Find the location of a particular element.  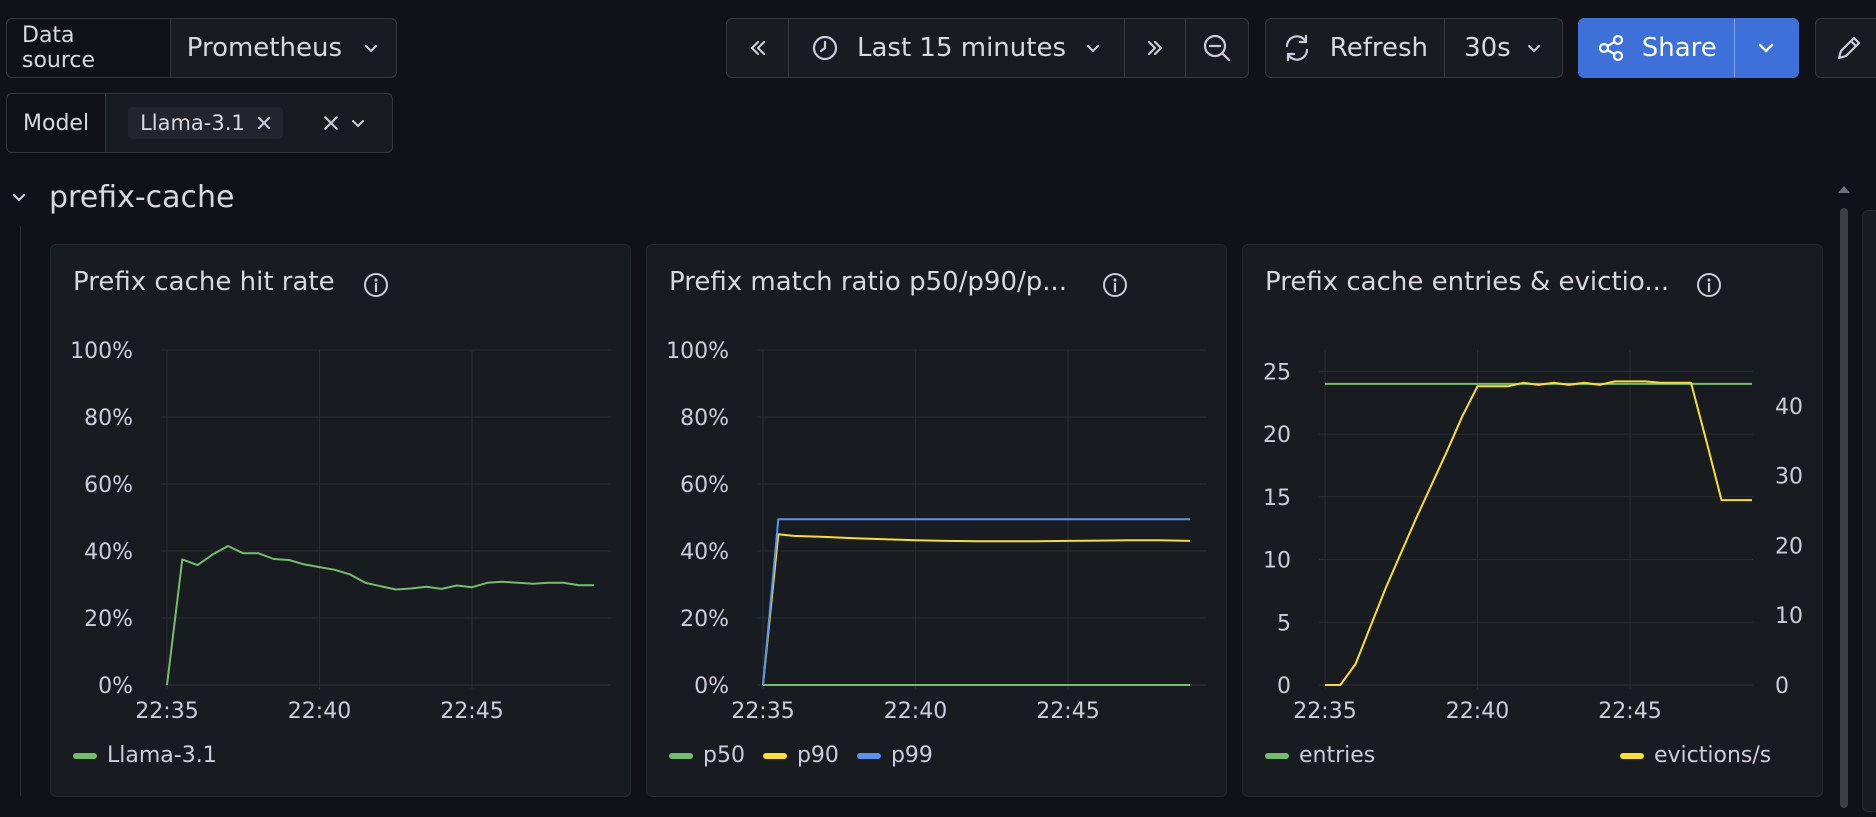

y-right-tick-label: 30 is located at coordinates (1789, 477).